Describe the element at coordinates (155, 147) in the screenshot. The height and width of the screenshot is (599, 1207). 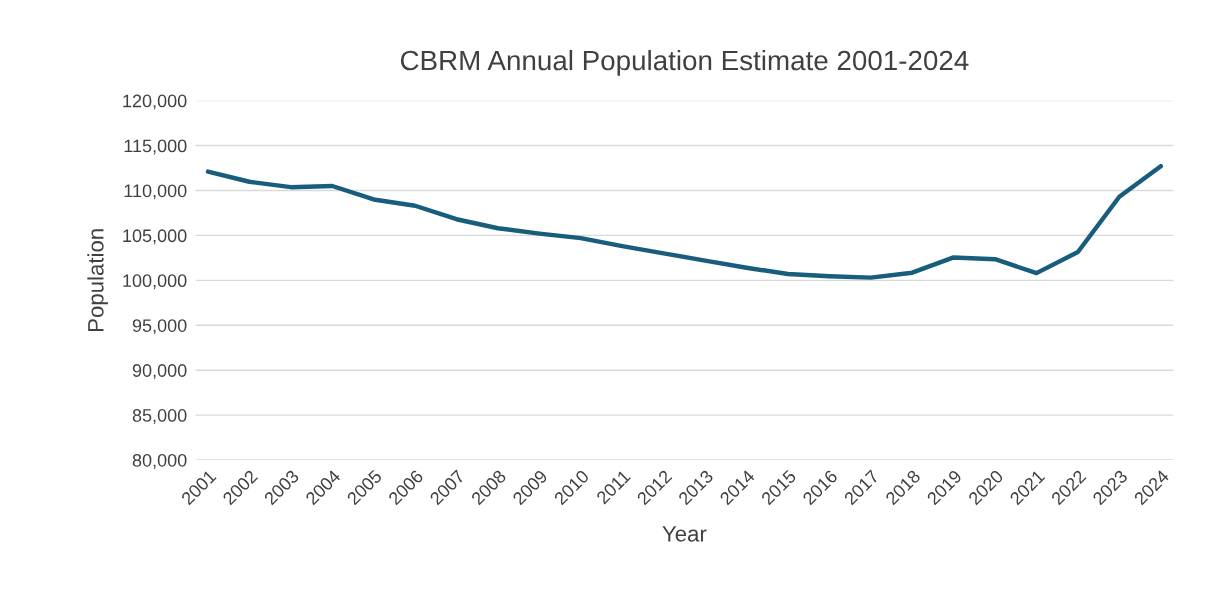
I see `y-tick-label: 115,000` at that location.